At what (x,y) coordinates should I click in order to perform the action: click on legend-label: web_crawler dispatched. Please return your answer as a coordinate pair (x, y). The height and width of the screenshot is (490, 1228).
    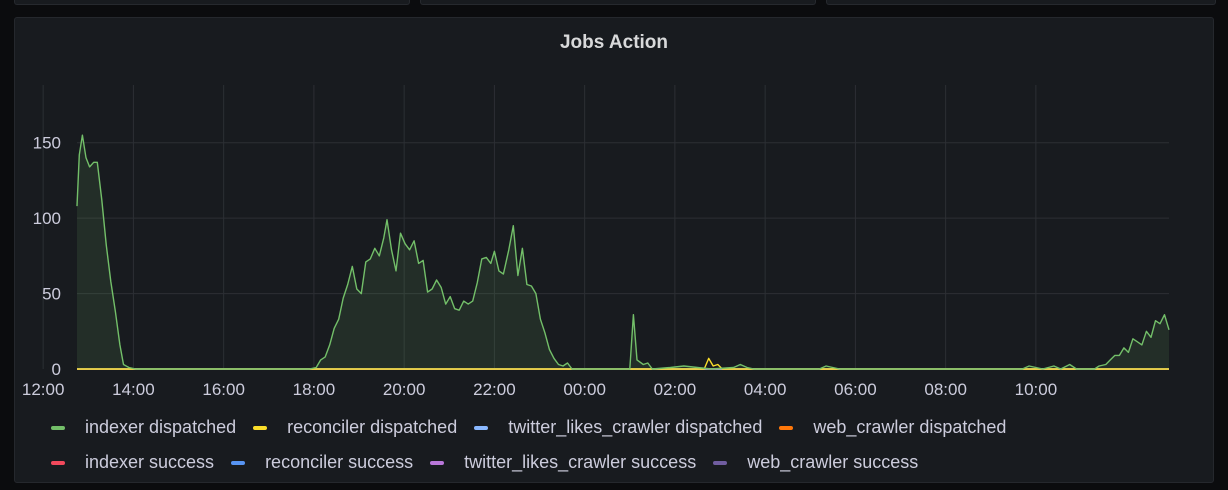
    Looking at the image, I should click on (910, 427).